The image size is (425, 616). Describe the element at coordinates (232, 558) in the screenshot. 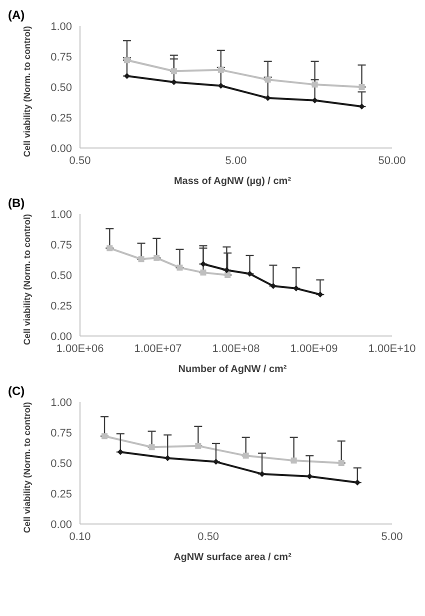

I see `x-axis-title: AgNW surface area / cm²` at that location.